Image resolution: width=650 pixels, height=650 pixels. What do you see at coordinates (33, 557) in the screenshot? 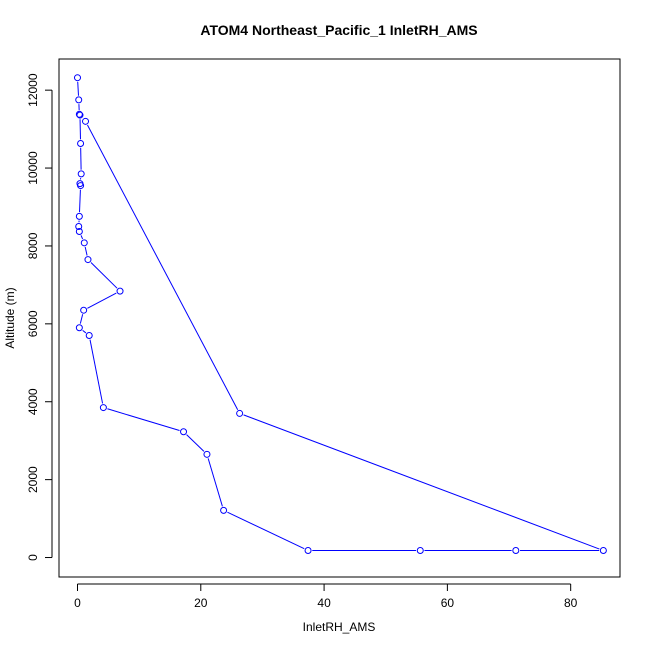
I see `y-tick-label: 0` at bounding box center [33, 557].